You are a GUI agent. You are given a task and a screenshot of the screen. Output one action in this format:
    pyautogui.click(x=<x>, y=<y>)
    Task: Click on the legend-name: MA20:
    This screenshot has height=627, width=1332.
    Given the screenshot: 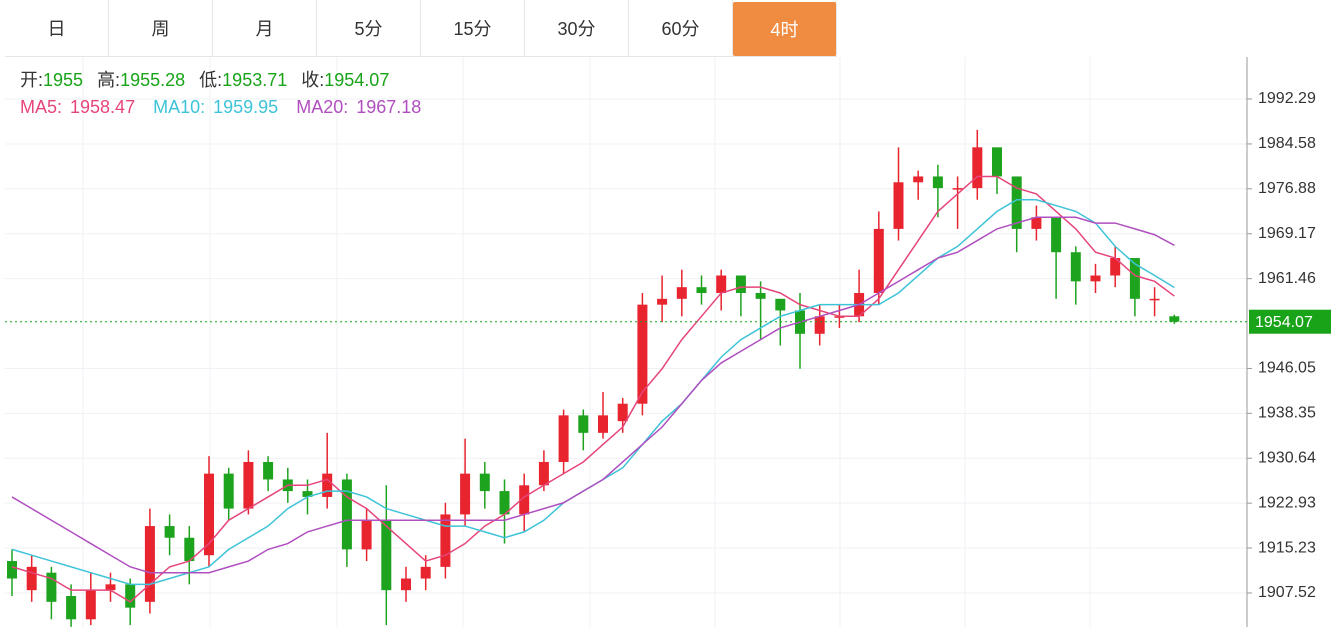 What is the action you would take?
    pyautogui.click(x=322, y=107)
    